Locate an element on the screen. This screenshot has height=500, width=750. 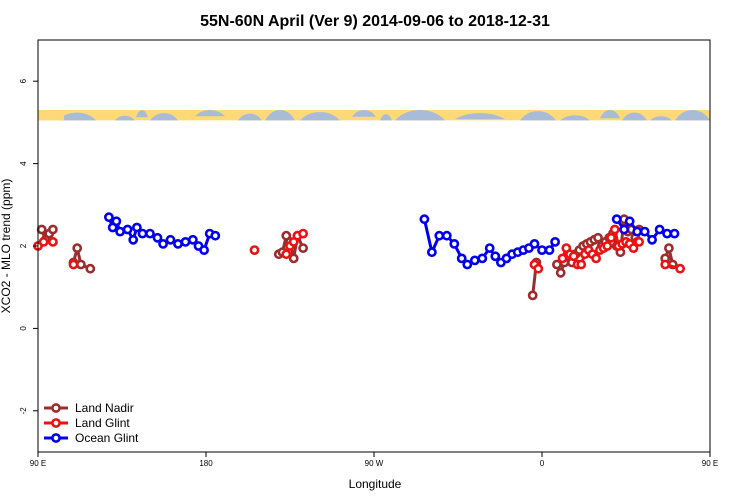
x-axis: 90 E 180 90 W 0 90 E is located at coordinates (374, 460).